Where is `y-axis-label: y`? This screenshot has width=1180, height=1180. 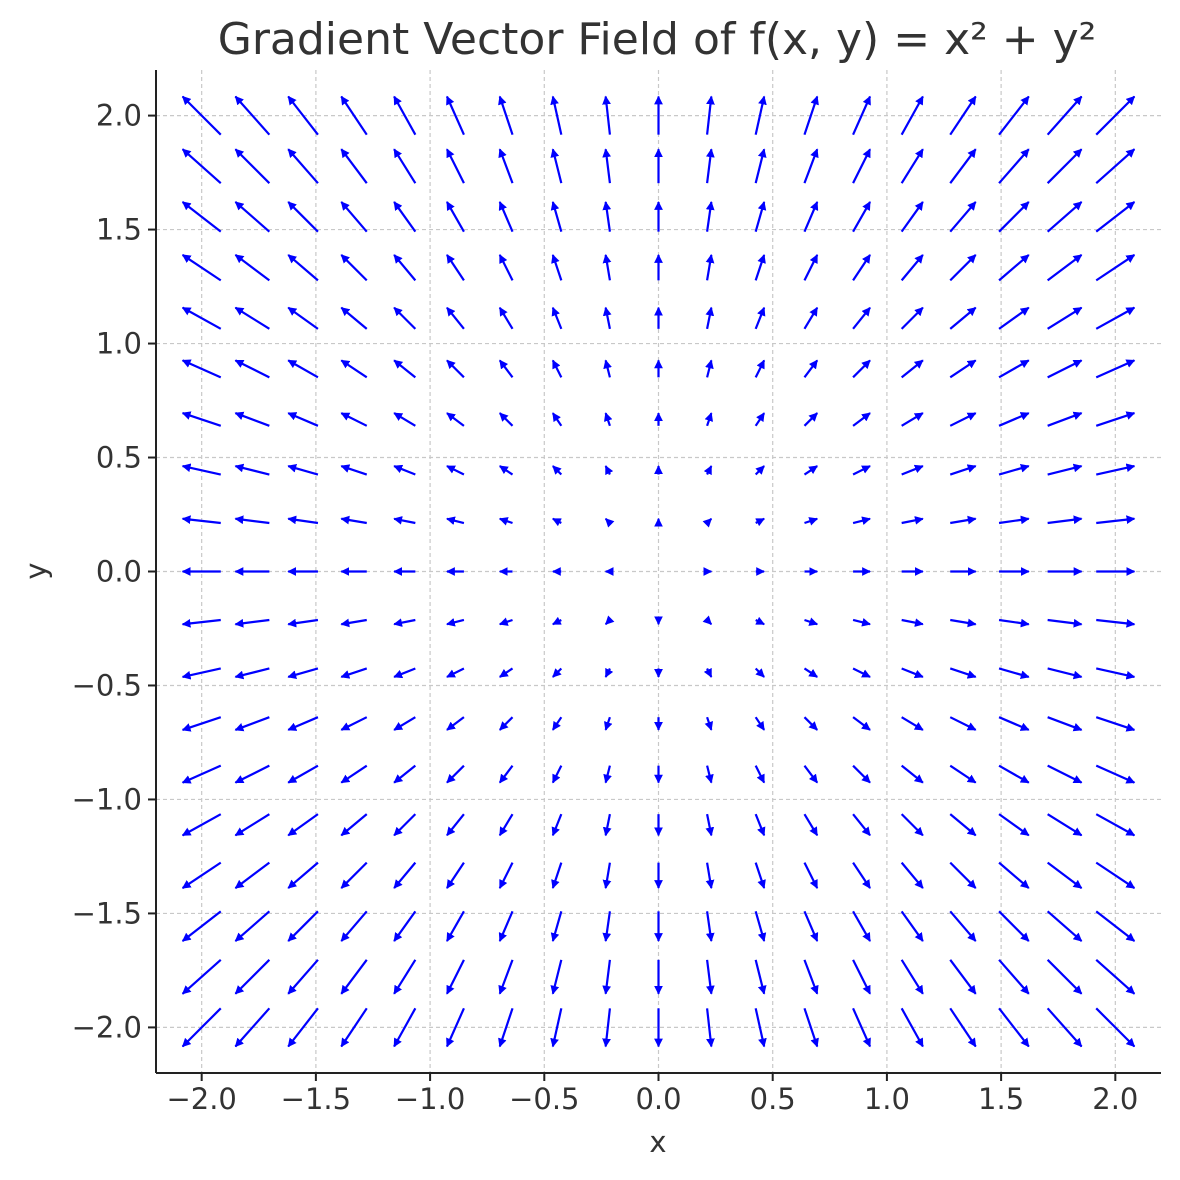
y-axis-label: y is located at coordinates (36, 570).